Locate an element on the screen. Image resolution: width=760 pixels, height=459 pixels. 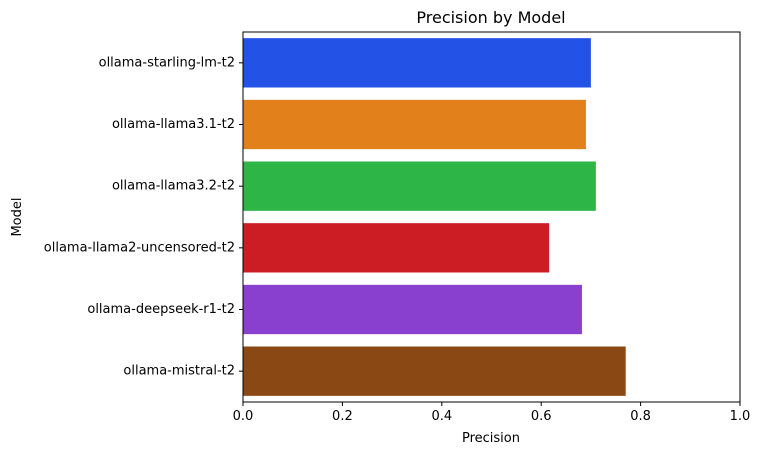
y-tick-label: ollama-llama2-uncensored-t2 is located at coordinates (139, 247).